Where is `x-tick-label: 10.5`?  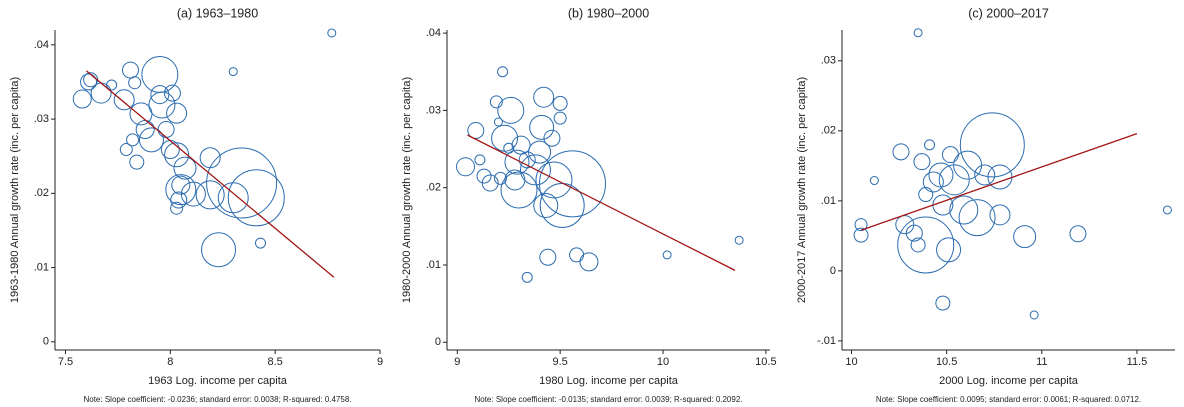 x-tick-label: 10.5 is located at coordinates (765, 362).